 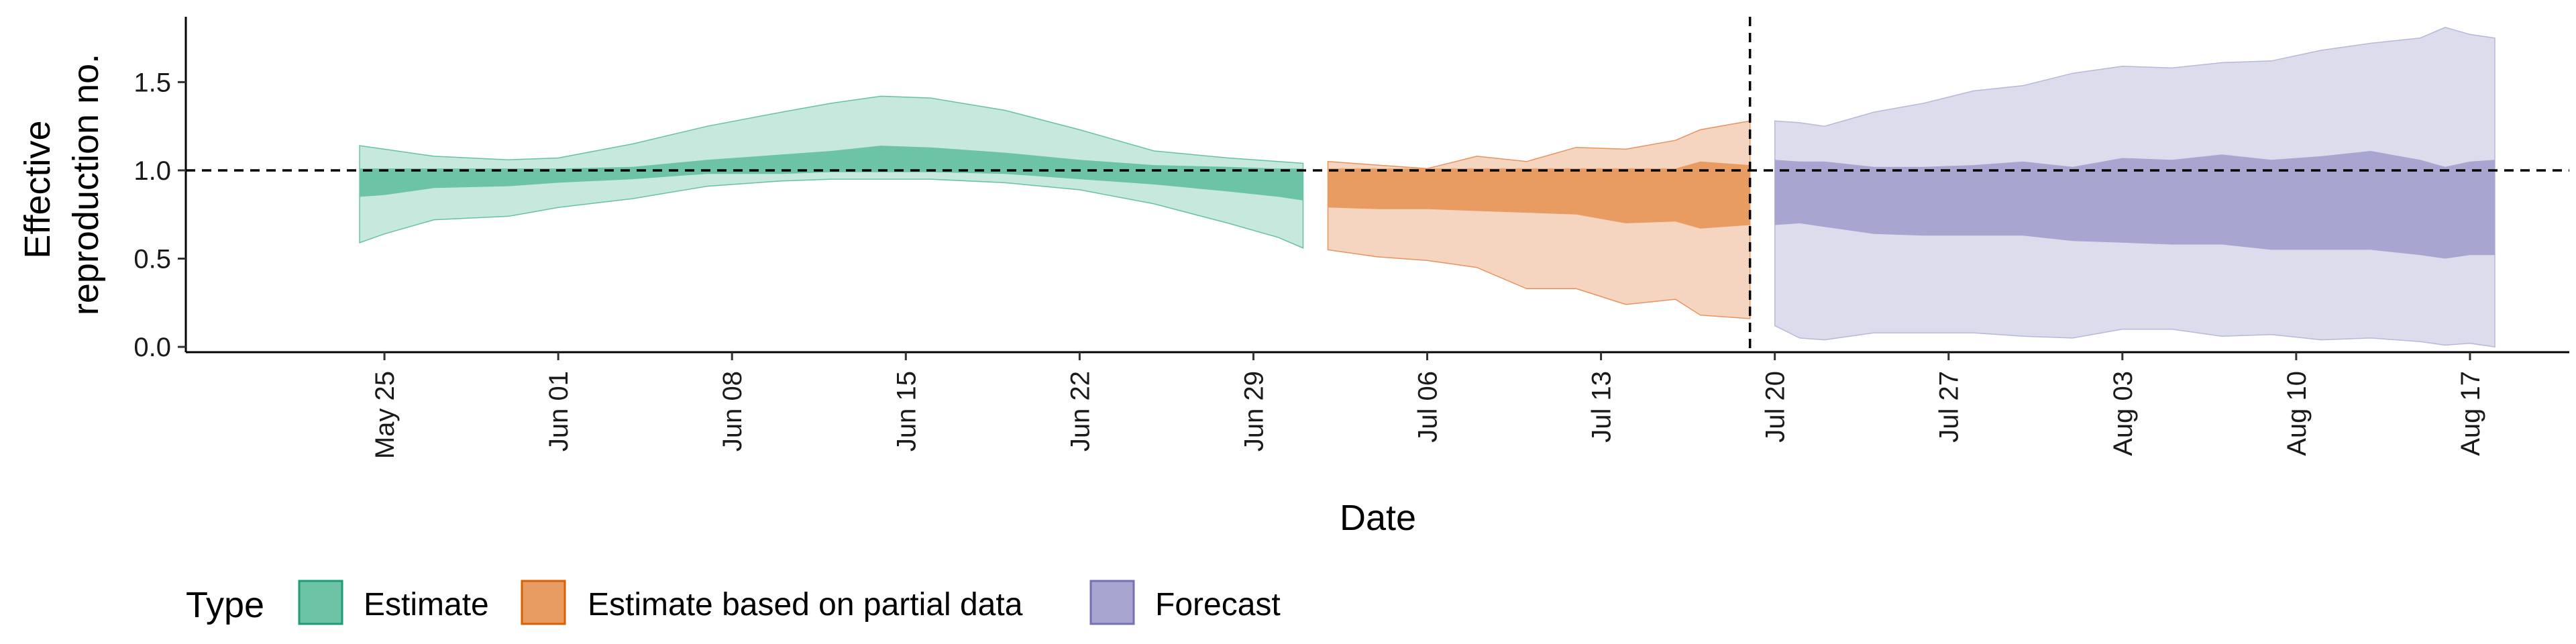 I want to click on legend-label-partial: Estimate based on partial data, so click(x=805, y=605).